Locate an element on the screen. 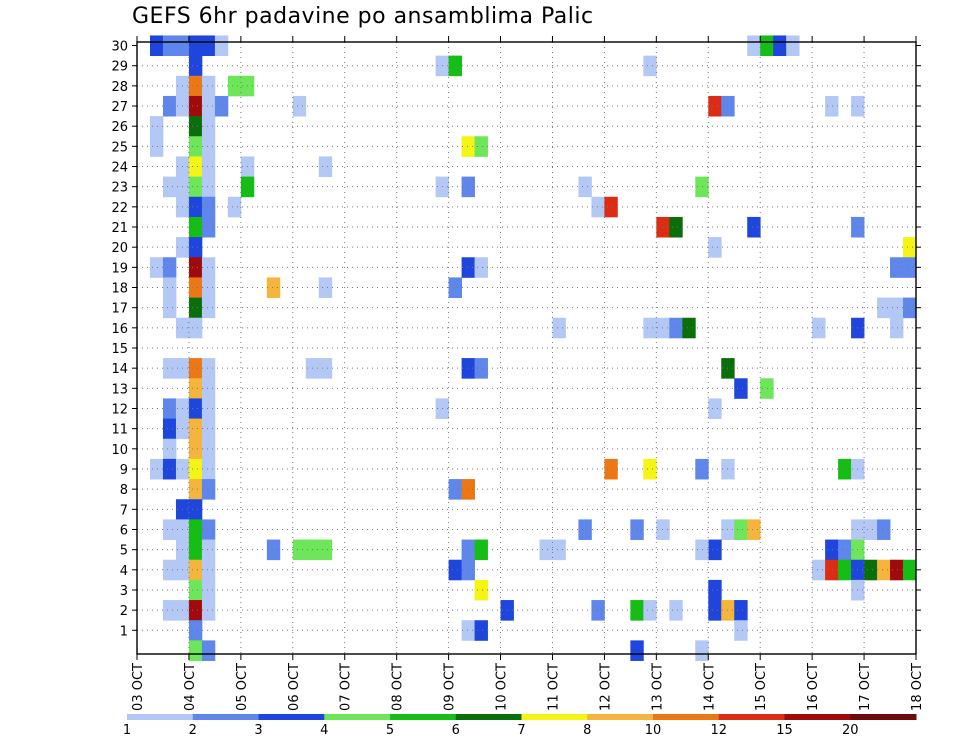 The image size is (960, 742). colorbar-label: 10 is located at coordinates (653, 730).